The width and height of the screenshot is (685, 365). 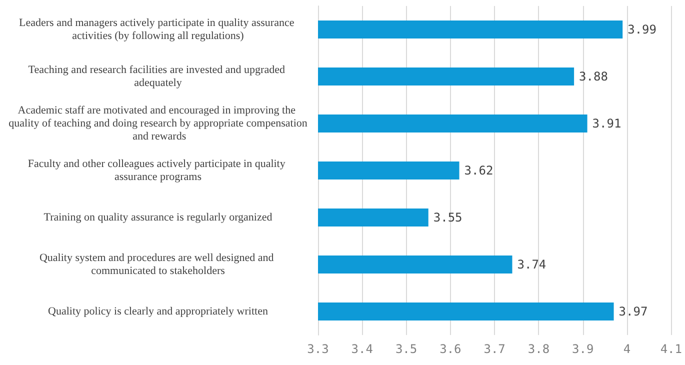 What do you see at coordinates (447, 217) in the screenshot?
I see `data-label: 3.55` at bounding box center [447, 217].